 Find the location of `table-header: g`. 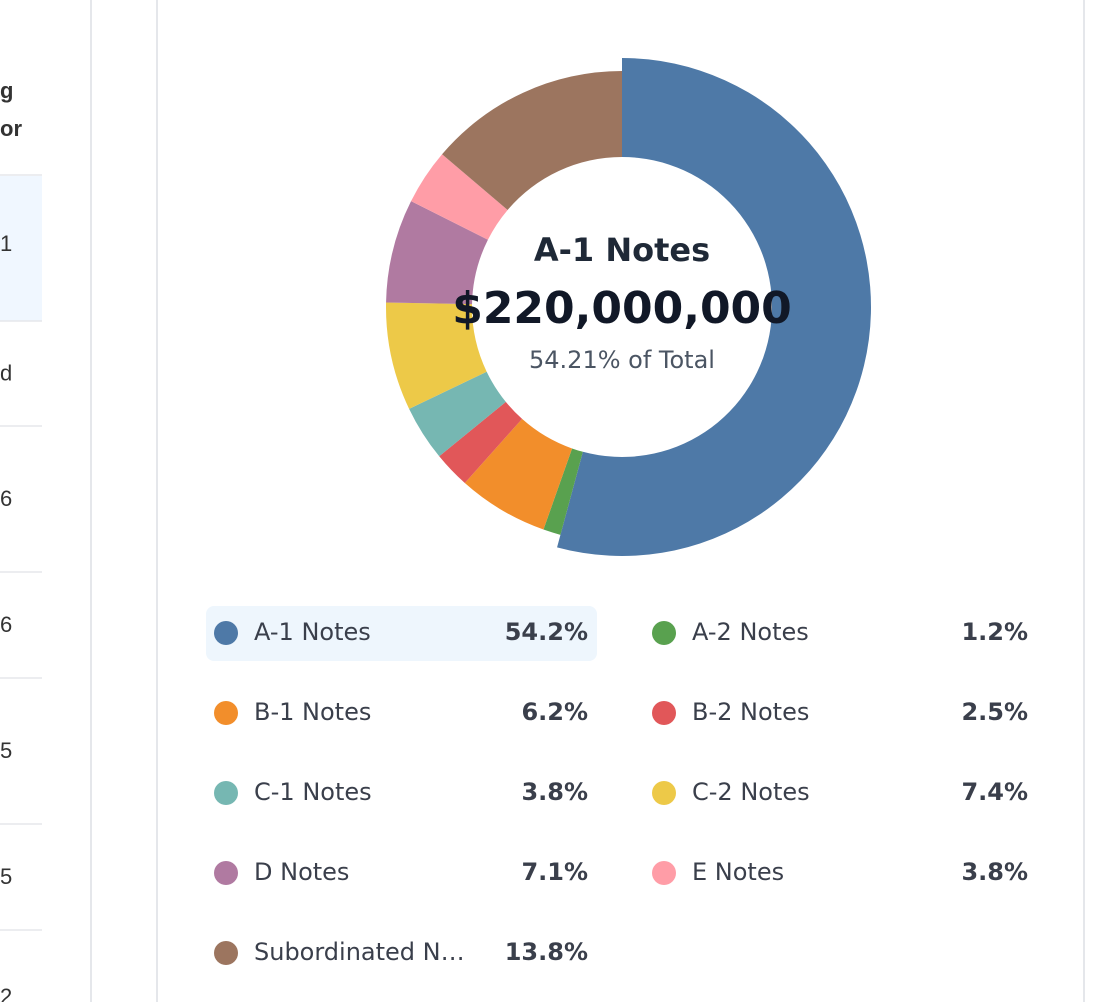

table-header: g is located at coordinates (6, 90).